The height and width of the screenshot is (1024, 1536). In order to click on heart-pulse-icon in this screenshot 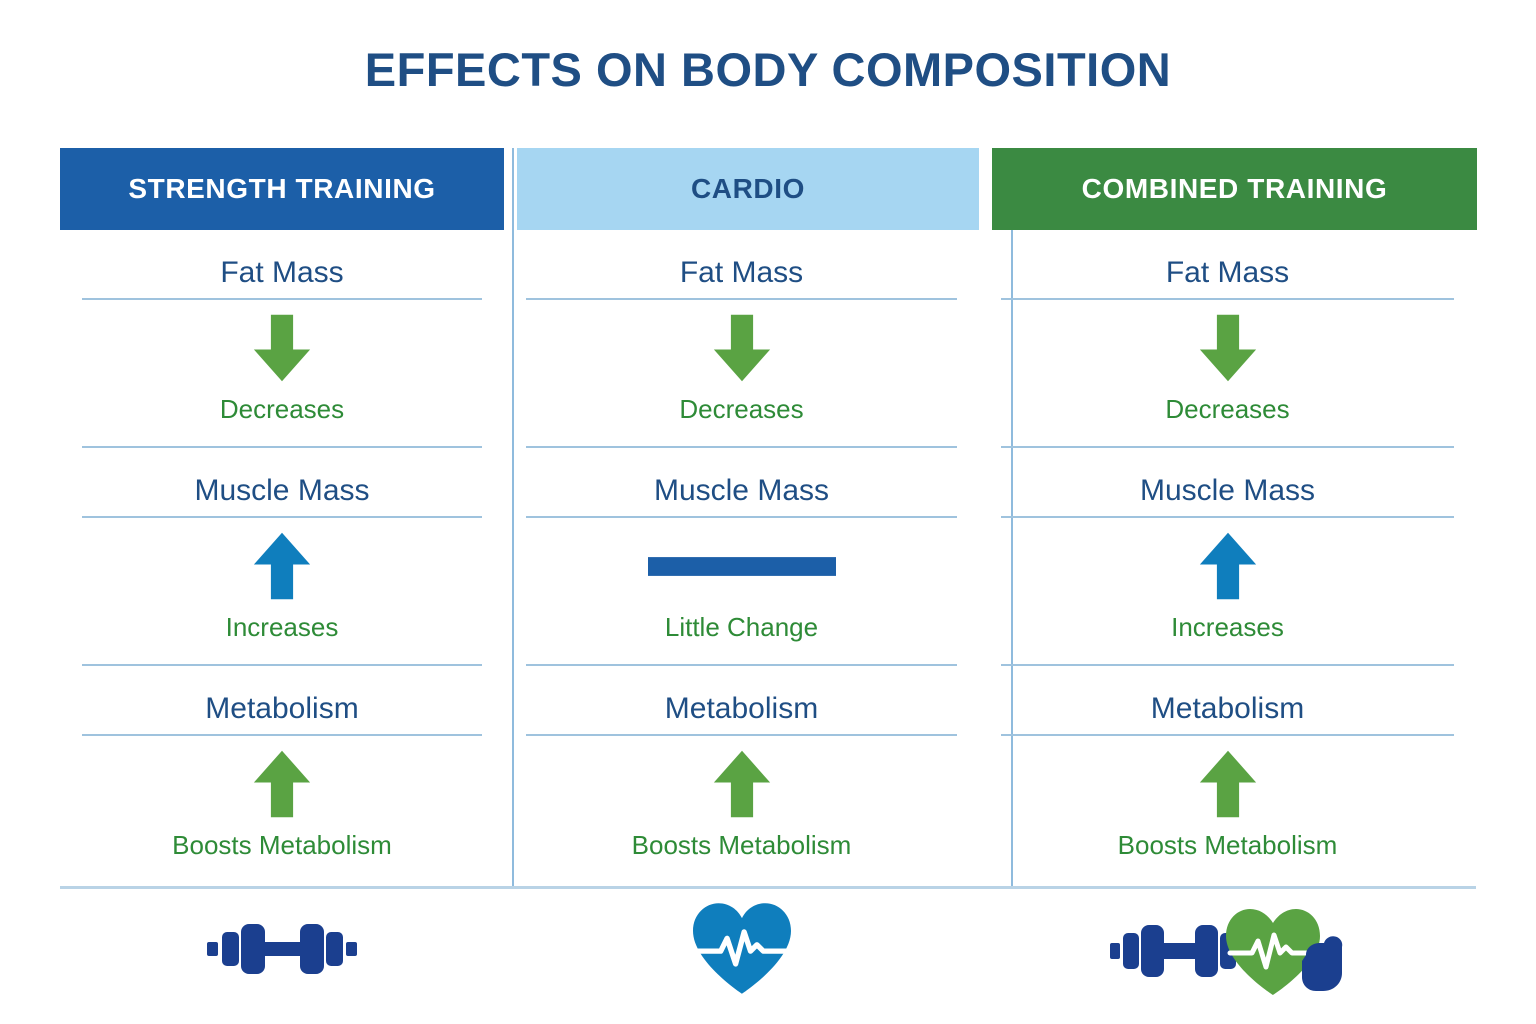, I will do `click(741, 948)`.